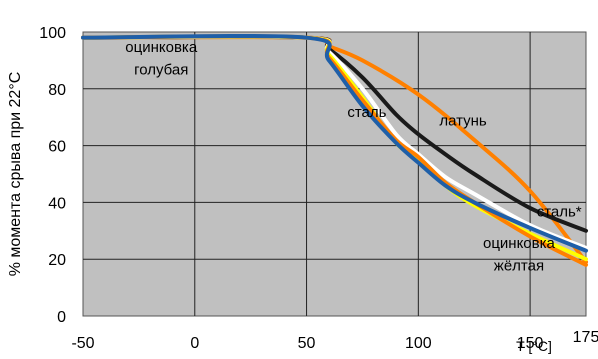  What do you see at coordinates (530, 343) in the screenshot?
I see `x-tick-label: 150` at bounding box center [530, 343].